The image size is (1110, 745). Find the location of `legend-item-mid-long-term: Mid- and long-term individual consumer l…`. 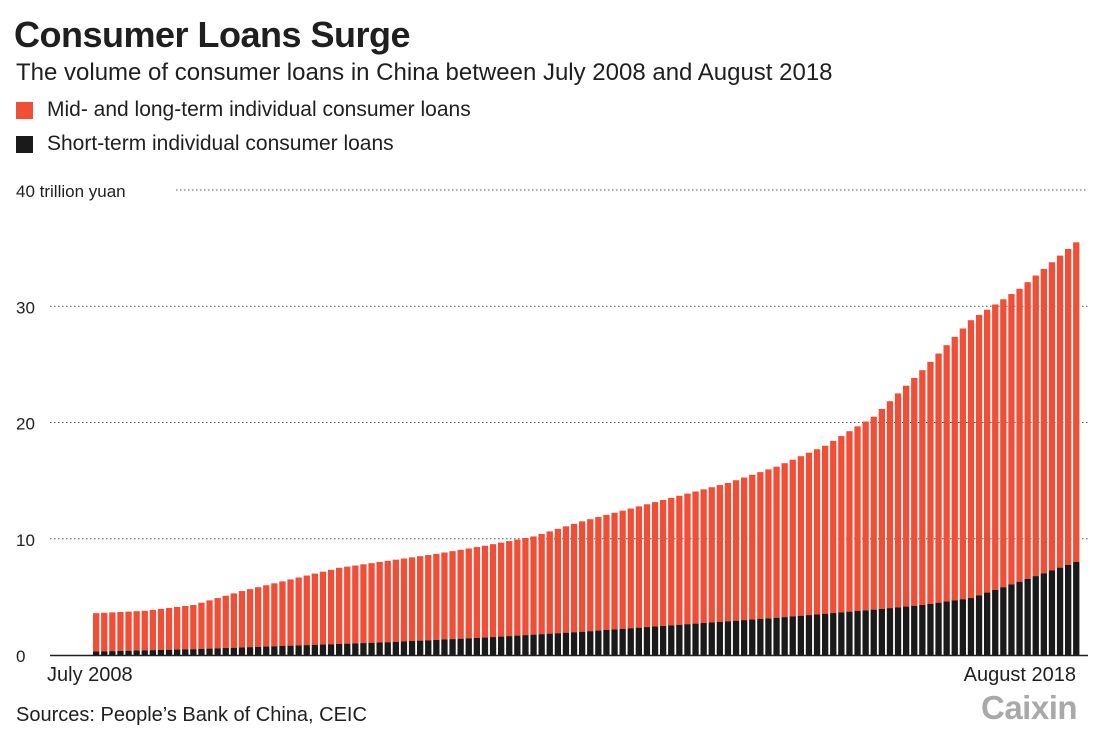

legend-item-mid-long-term: Mid- and long-term individual consumer l… is located at coordinates (243, 110).